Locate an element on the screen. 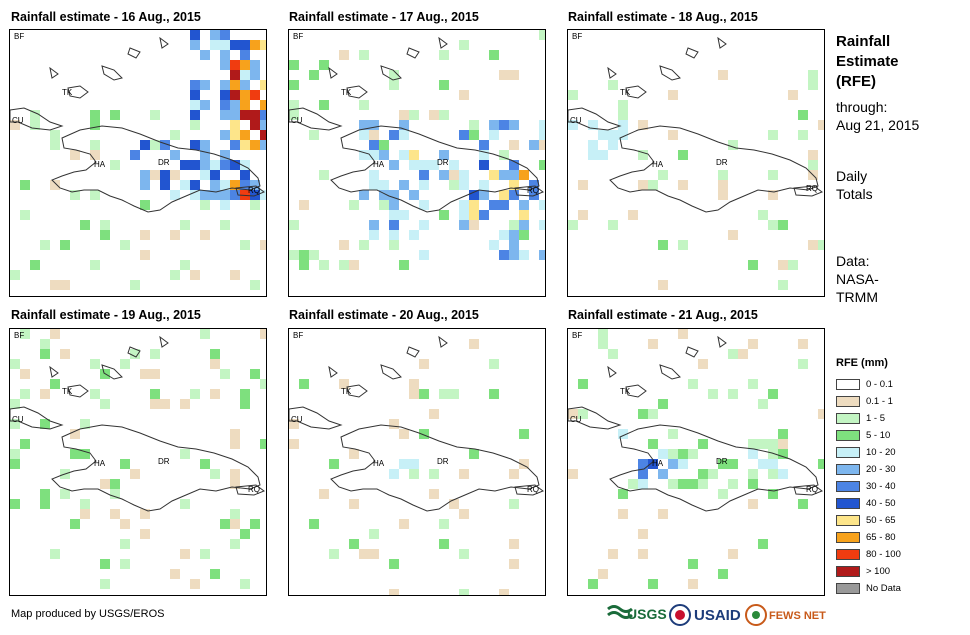 The height and width of the screenshot is (635, 970). map-panel-1: BF TK CU HA DR RQ is located at coordinates (138, 163).